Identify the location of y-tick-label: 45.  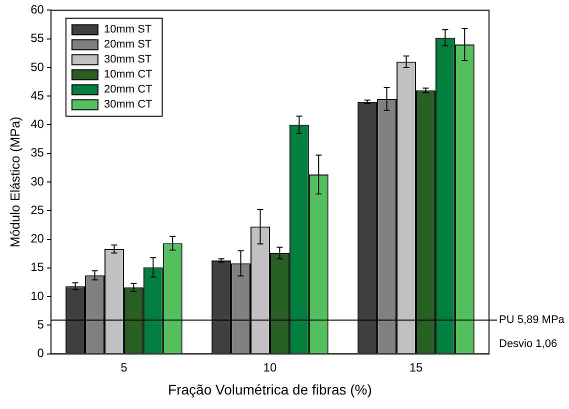
(37, 95).